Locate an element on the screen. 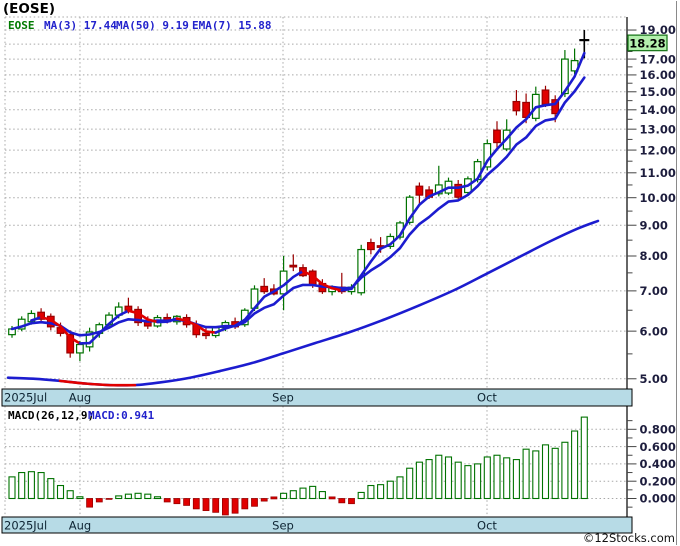 This screenshot has height=546, width=680. date-axis-lower: 2025Jul Aug Sep Oct is located at coordinates (317, 525).